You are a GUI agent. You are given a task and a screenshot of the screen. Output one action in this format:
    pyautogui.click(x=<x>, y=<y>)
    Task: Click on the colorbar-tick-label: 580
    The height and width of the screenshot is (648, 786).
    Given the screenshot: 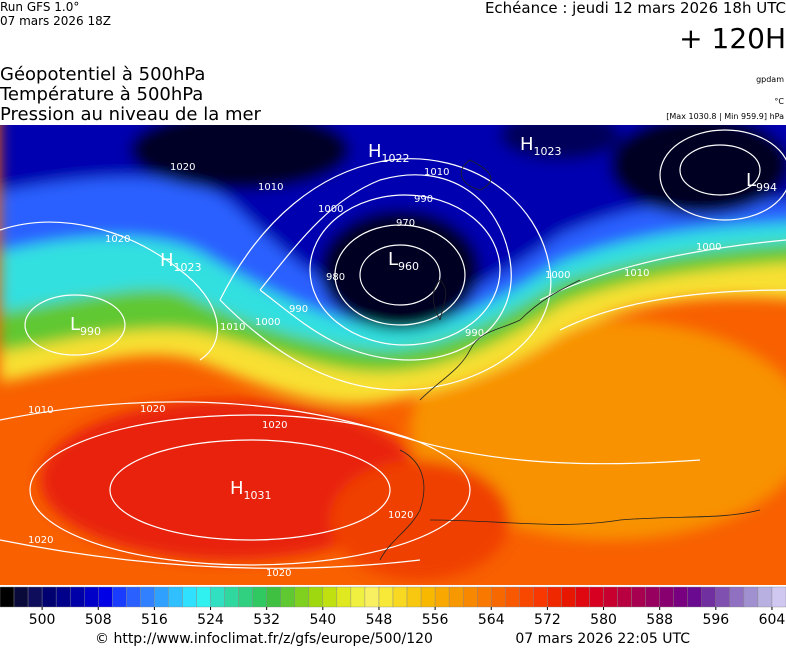 What is the action you would take?
    pyautogui.click(x=603, y=620)
    